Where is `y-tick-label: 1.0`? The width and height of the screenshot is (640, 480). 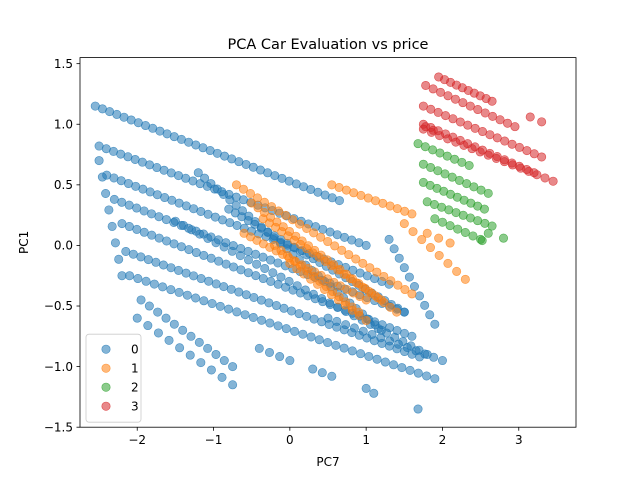 y-tick-label: 1.0 is located at coordinates (63, 124).